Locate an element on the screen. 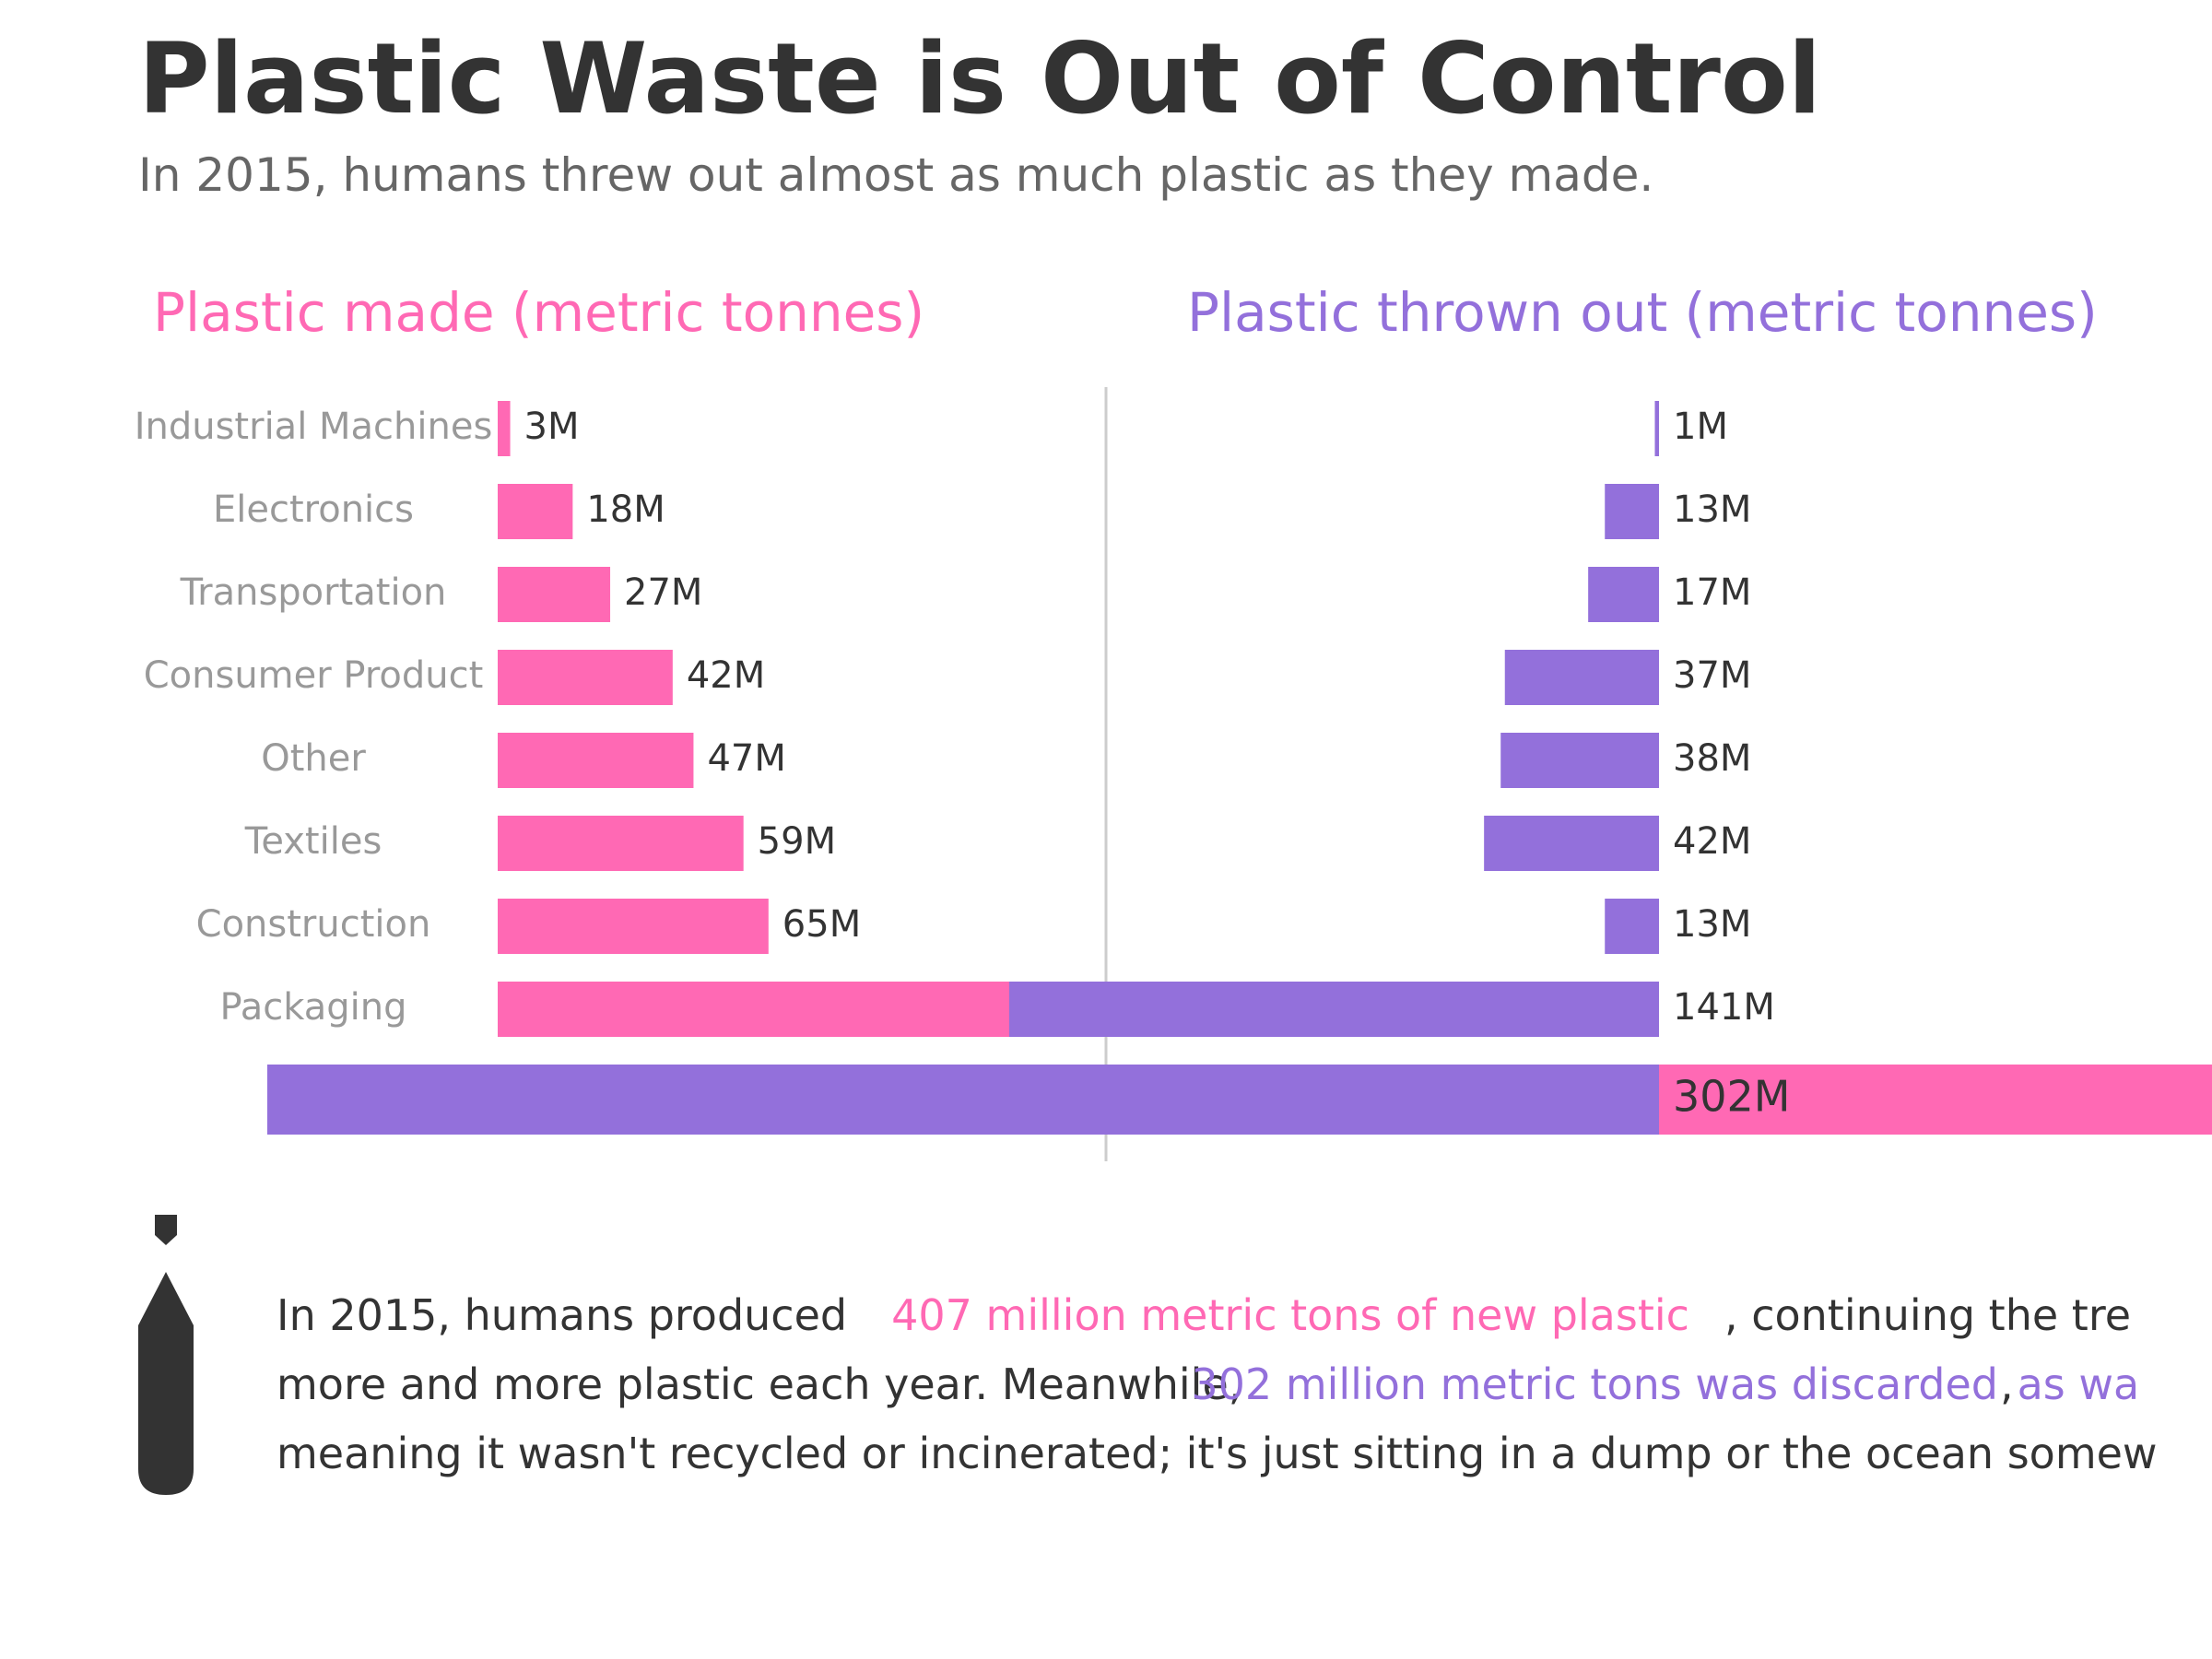 This screenshot has width=2212, height=1659. note-text-1b: , continuing the tre is located at coordinates (1928, 1315).